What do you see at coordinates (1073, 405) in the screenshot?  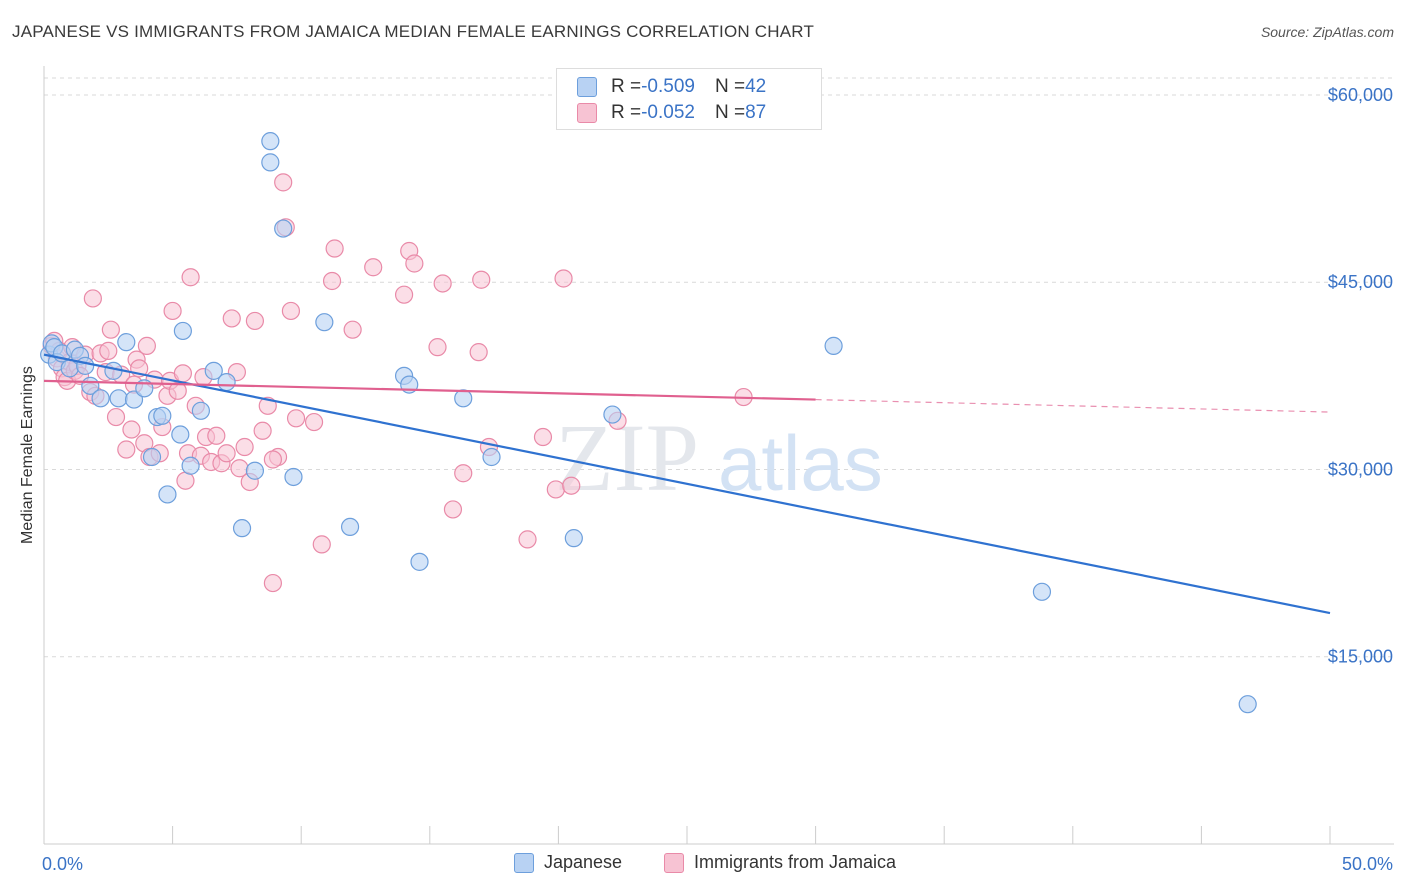 I see `trend-line-jamaica-projection` at bounding box center [1073, 405].